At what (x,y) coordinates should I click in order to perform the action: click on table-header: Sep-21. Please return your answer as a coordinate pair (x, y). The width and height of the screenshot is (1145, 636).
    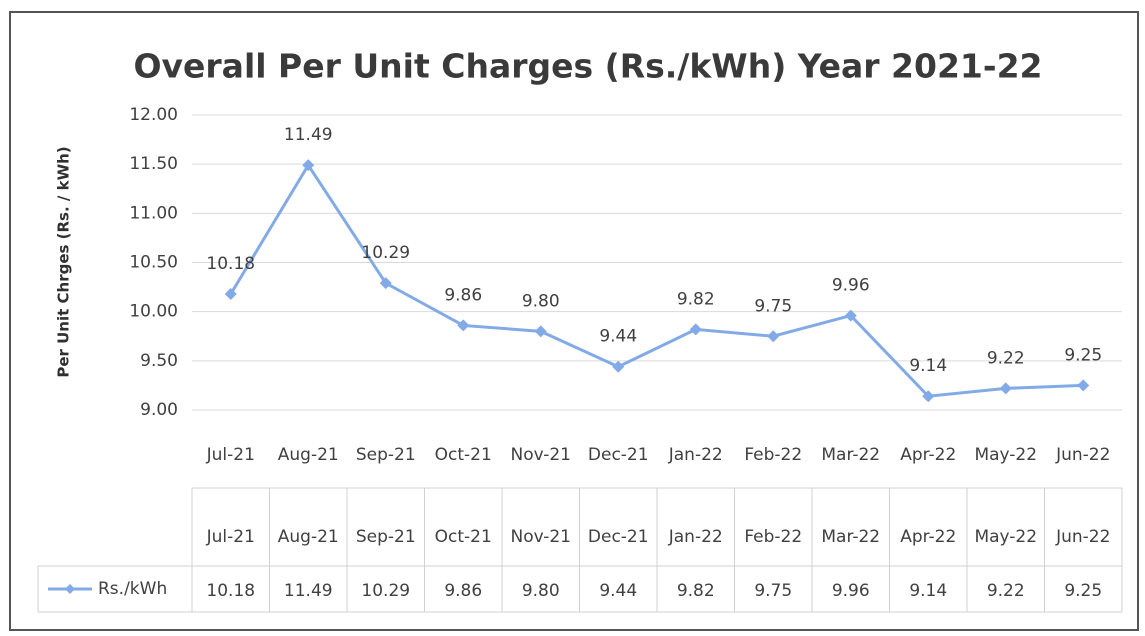
    Looking at the image, I should click on (386, 537).